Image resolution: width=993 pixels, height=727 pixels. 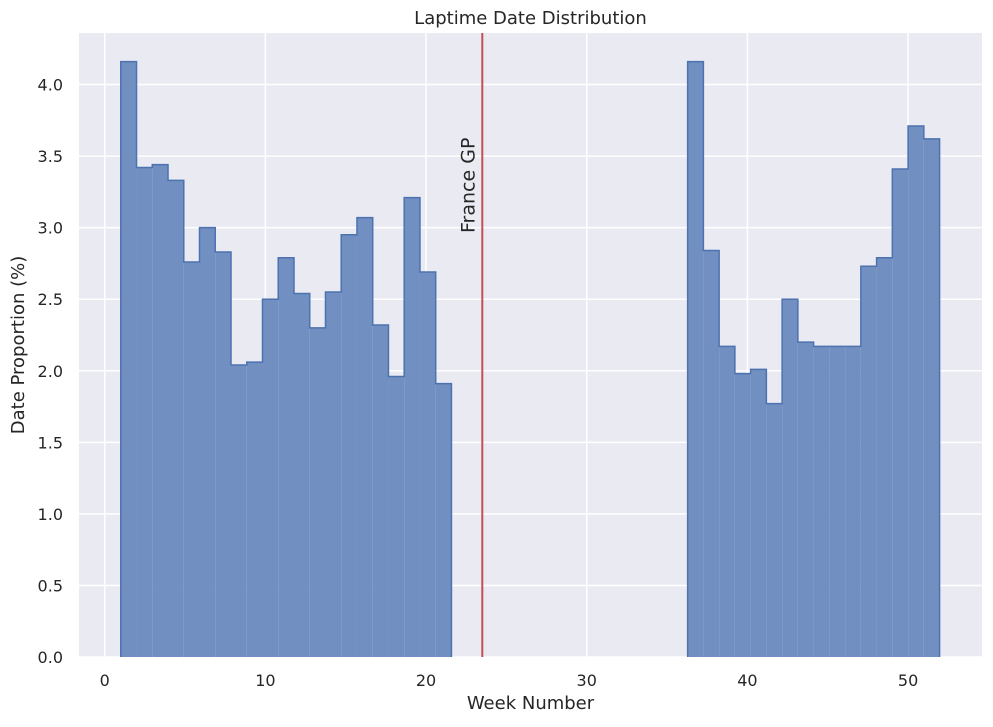 What do you see at coordinates (50, 514) in the screenshot?
I see `y-tick-label: 1.0` at bounding box center [50, 514].